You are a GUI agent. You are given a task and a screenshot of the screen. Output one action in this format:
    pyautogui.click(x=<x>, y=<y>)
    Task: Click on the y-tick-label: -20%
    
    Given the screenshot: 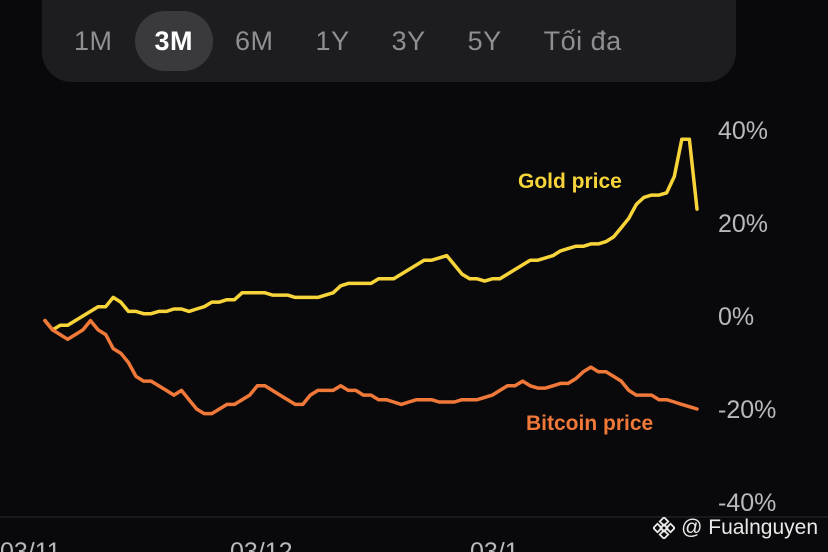 What is the action you would take?
    pyautogui.click(x=747, y=410)
    